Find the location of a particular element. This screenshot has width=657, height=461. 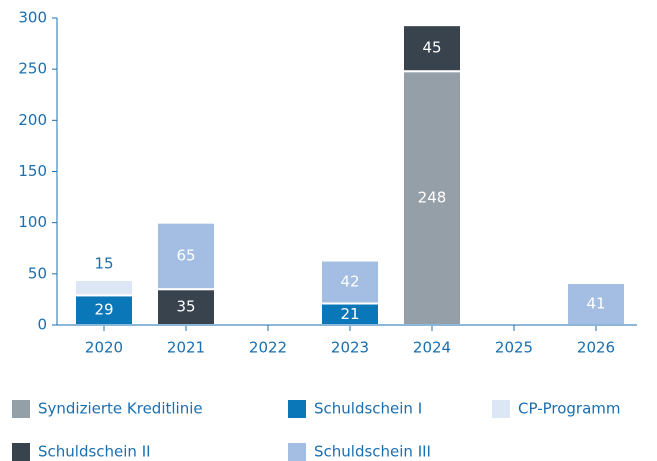

legend-label: CP-Programm is located at coordinates (569, 409).